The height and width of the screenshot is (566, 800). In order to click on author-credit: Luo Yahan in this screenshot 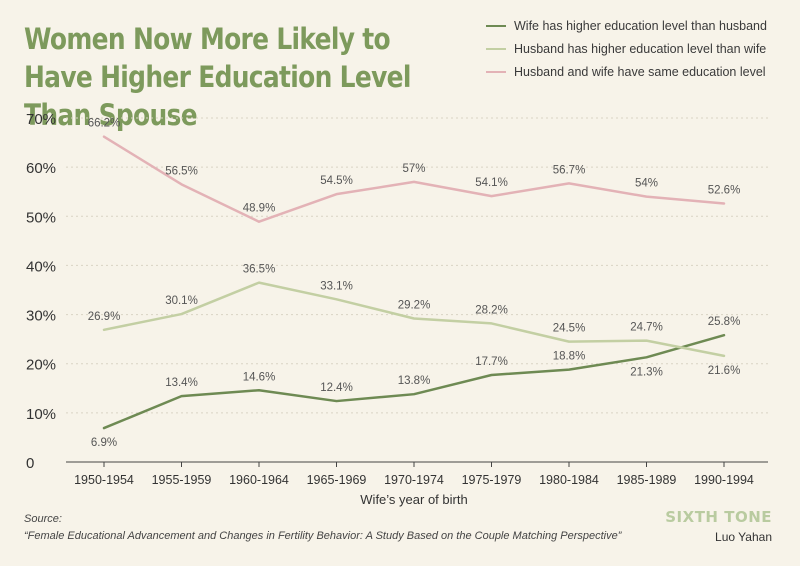, I will do `click(743, 537)`.